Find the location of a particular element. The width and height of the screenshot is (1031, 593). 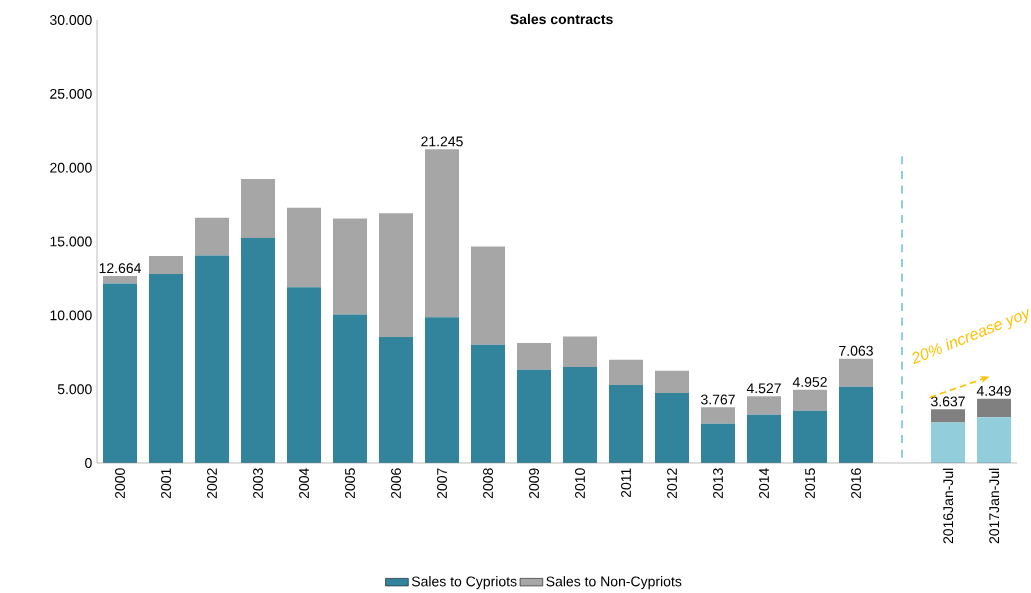

x-tick-label: 2005 is located at coordinates (350, 483).